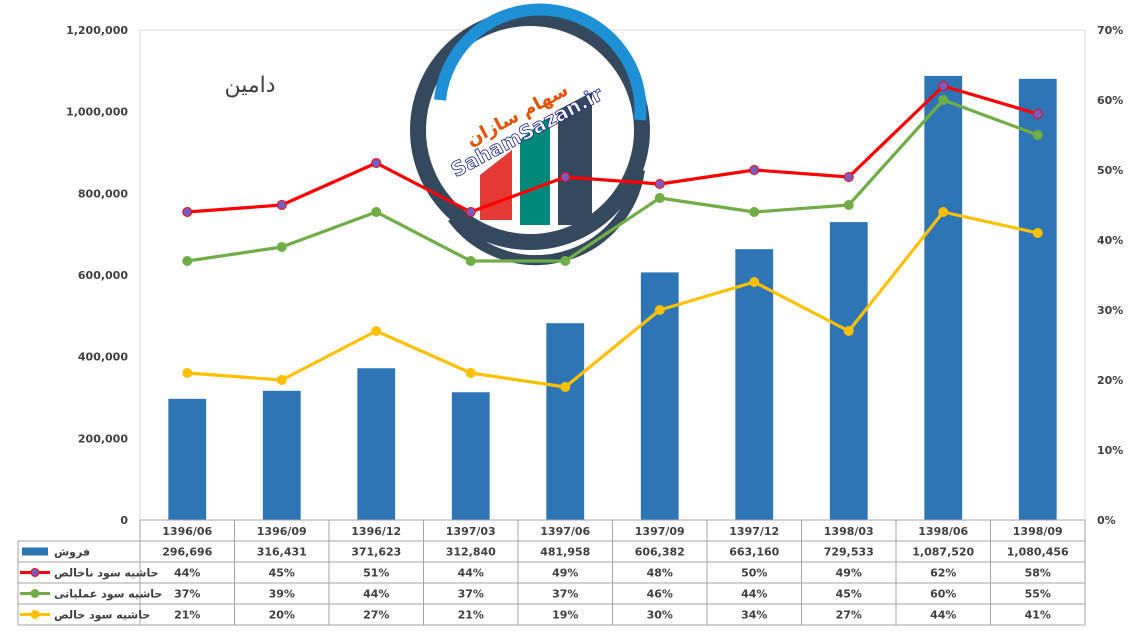  Describe the element at coordinates (754, 615) in the screenshot. I see `data-label: 34%` at that location.